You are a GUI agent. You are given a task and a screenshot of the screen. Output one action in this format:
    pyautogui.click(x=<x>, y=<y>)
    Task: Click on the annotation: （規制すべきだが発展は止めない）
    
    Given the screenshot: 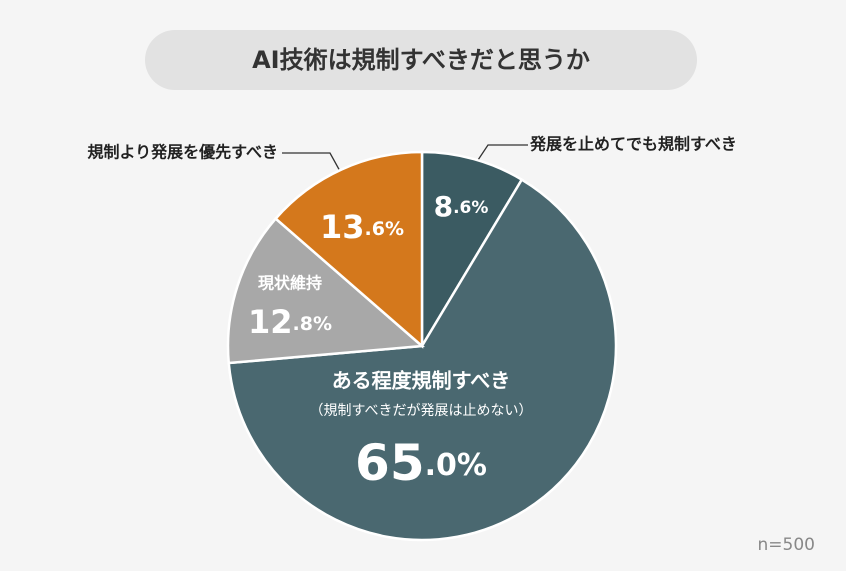 What is the action you would take?
    pyautogui.click(x=420, y=411)
    